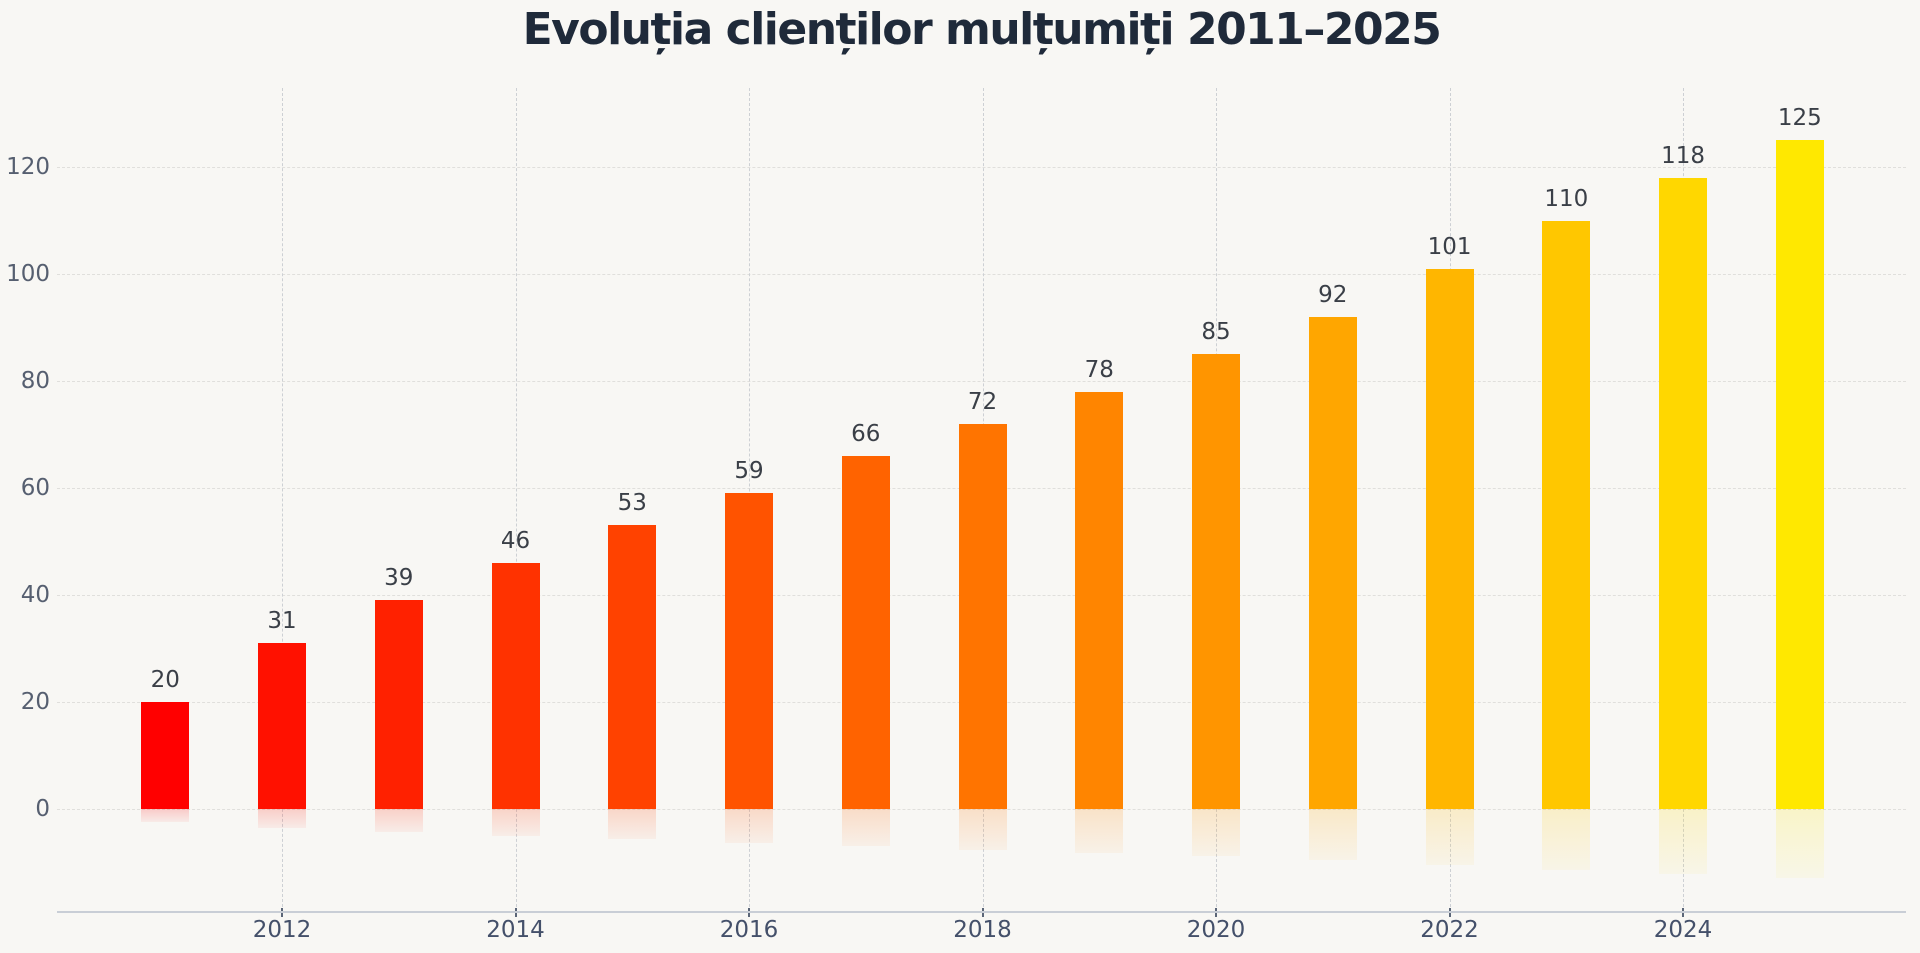  Describe the element at coordinates (981, 912) in the screenshot. I see `x-axis-line` at that location.